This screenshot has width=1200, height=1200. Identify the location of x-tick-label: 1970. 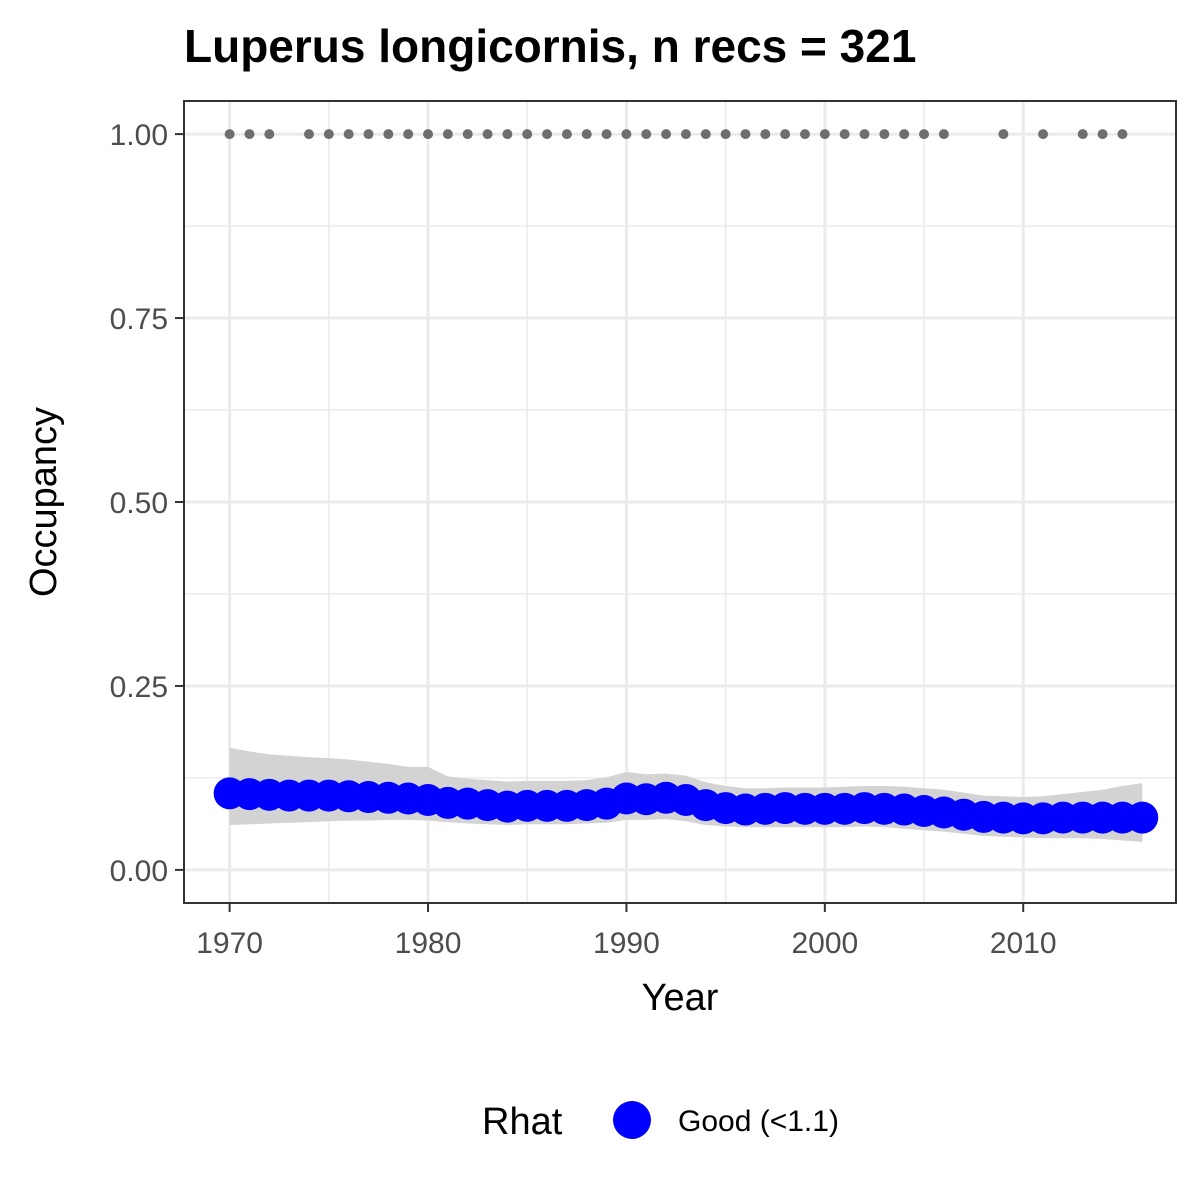
(229, 943).